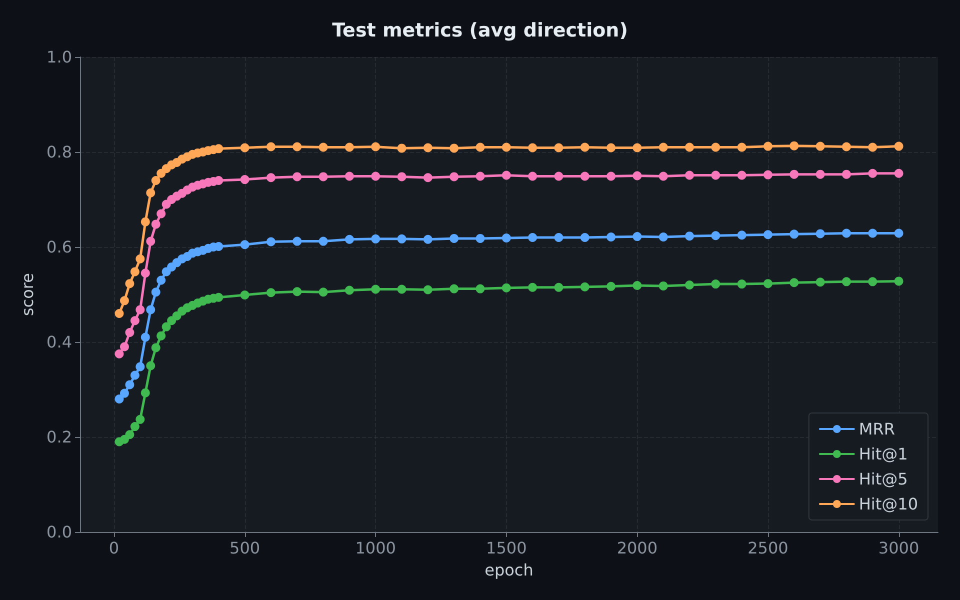  Describe the element at coordinates (375, 548) in the screenshot. I see `x-tick-label: 1000` at that location.